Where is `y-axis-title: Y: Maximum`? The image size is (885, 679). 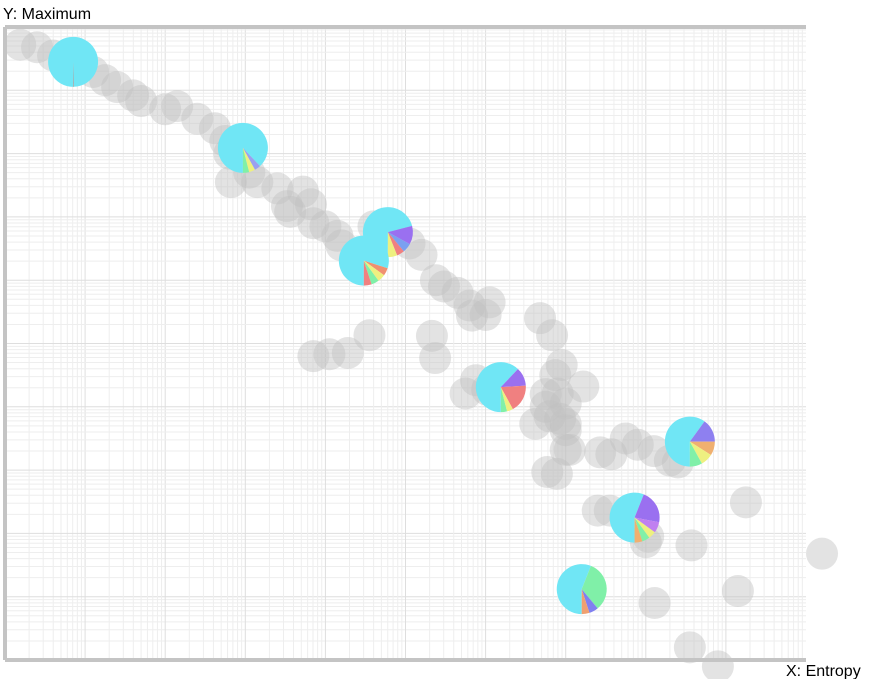 y-axis-title: Y: Maximum is located at coordinates (47, 14).